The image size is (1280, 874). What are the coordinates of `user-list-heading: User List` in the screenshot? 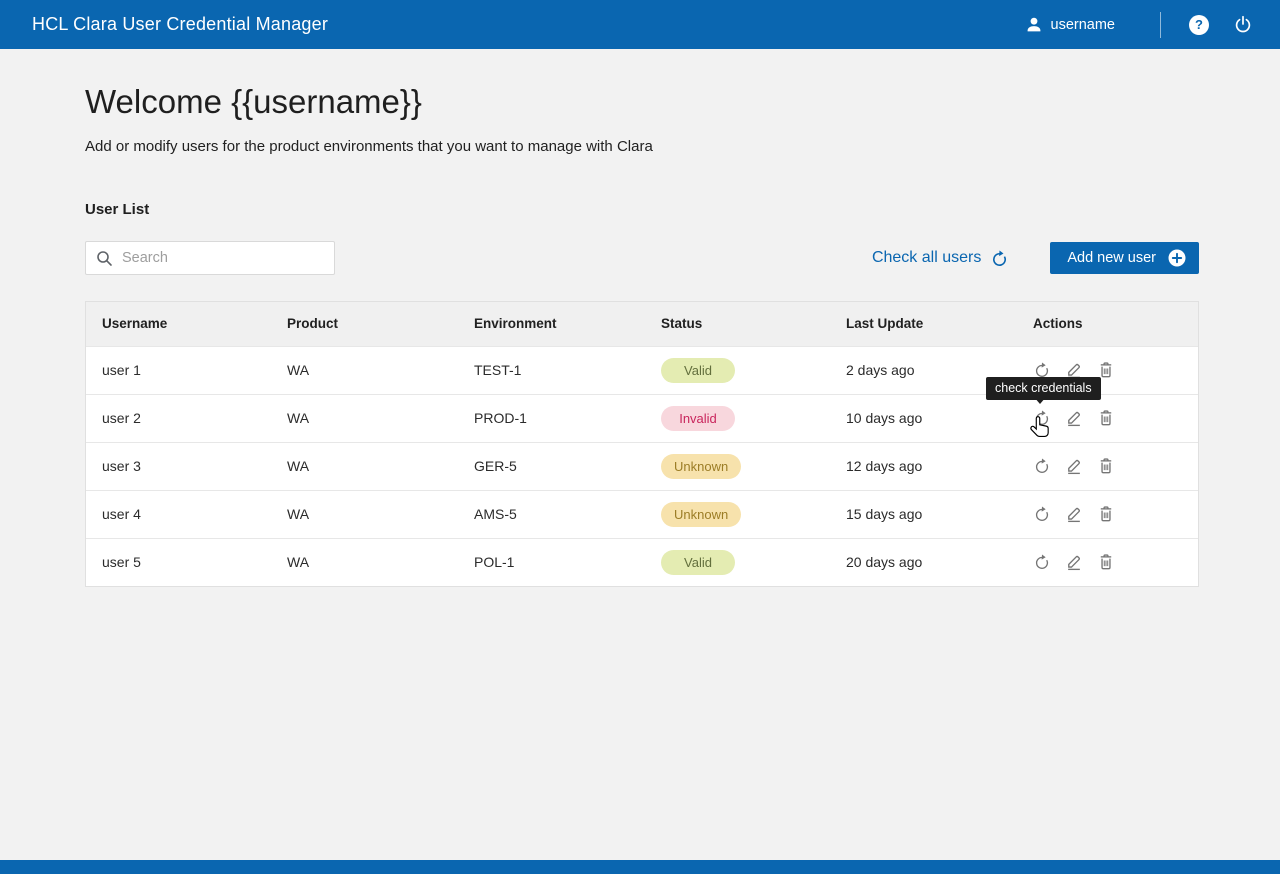 It's located at (117, 209).